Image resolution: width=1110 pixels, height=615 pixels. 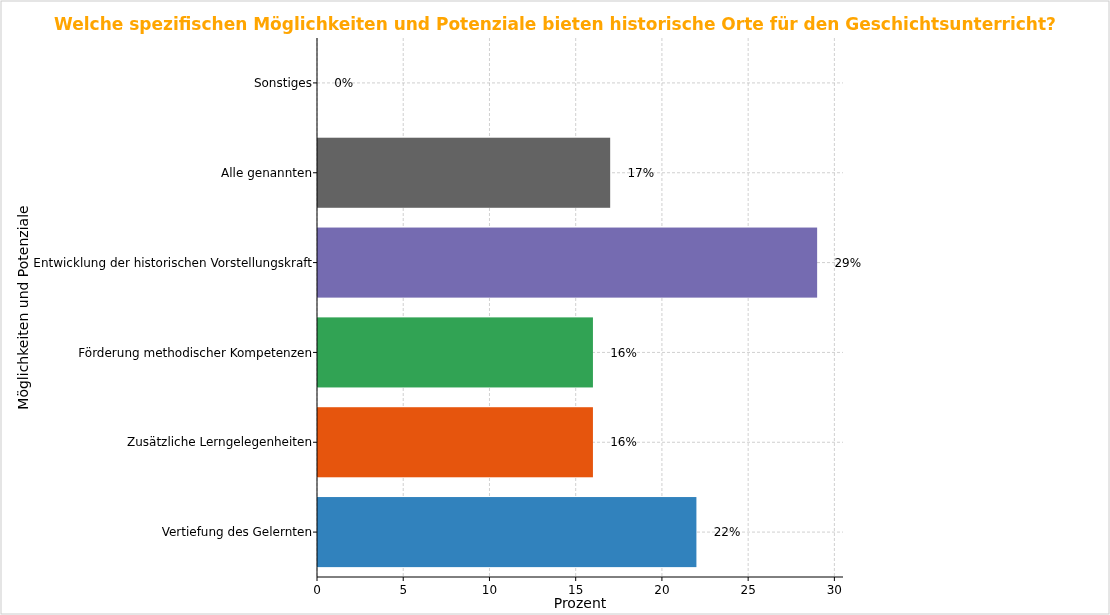 What do you see at coordinates (727, 532) in the screenshot?
I see `data-label: 22%` at bounding box center [727, 532].